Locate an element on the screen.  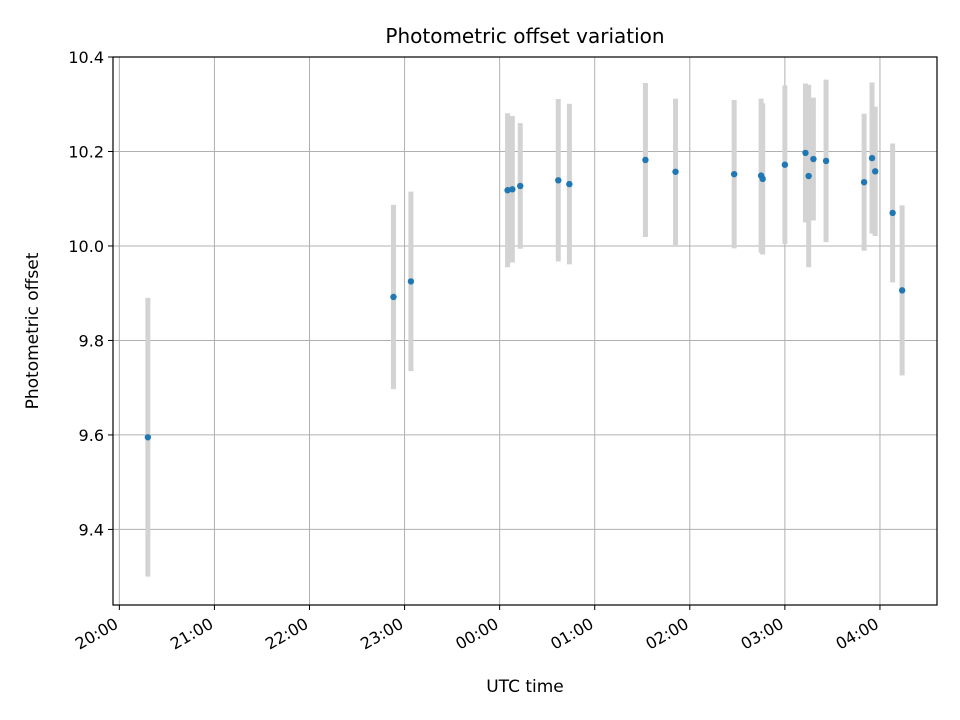
chart-title: Photometric offset variation is located at coordinates (524, 36).